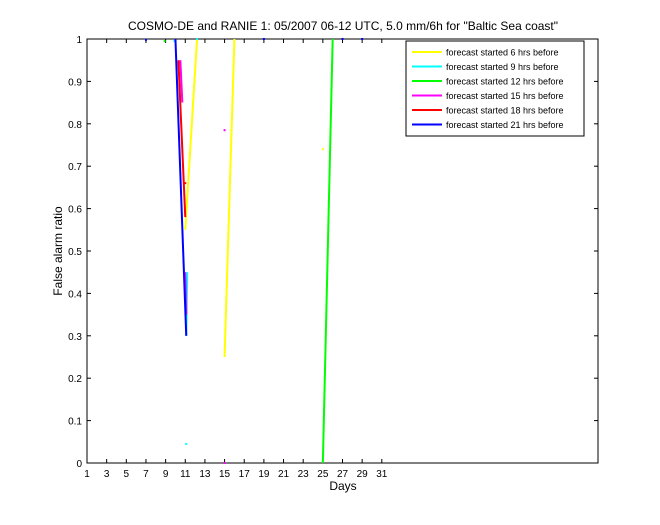 Image resolution: width=660 pixels, height=525 pixels. What do you see at coordinates (79, 40) in the screenshot?
I see `y-tick-label: 1` at bounding box center [79, 40].